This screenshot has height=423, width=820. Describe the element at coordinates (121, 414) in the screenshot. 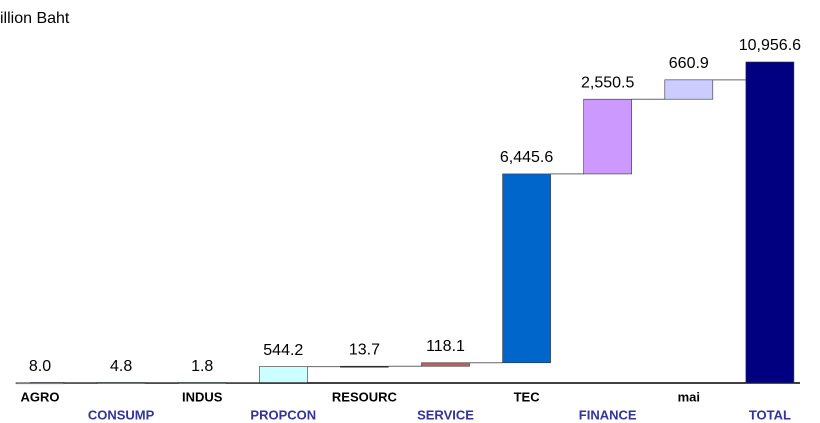

I see `x-tick-label: CONSUMP` at that location.